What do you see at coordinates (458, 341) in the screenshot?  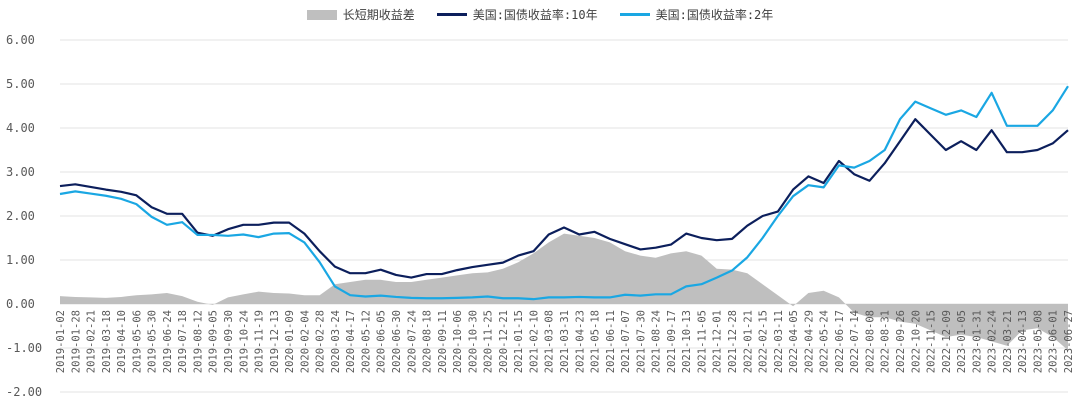 I see `x-tick-label: 2020-10-06` at bounding box center [458, 341].